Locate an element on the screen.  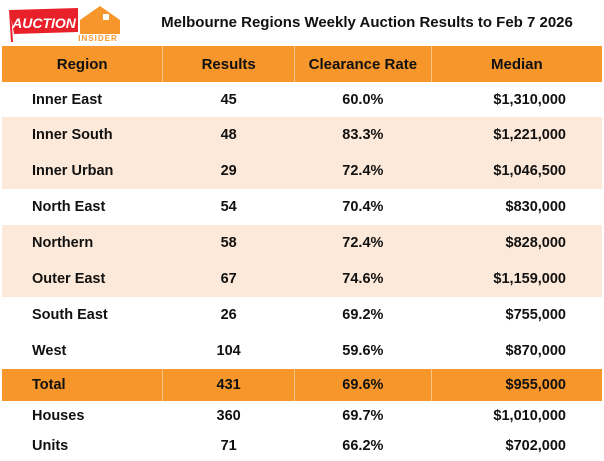
cell-median: $755,000 is located at coordinates (535, 315).